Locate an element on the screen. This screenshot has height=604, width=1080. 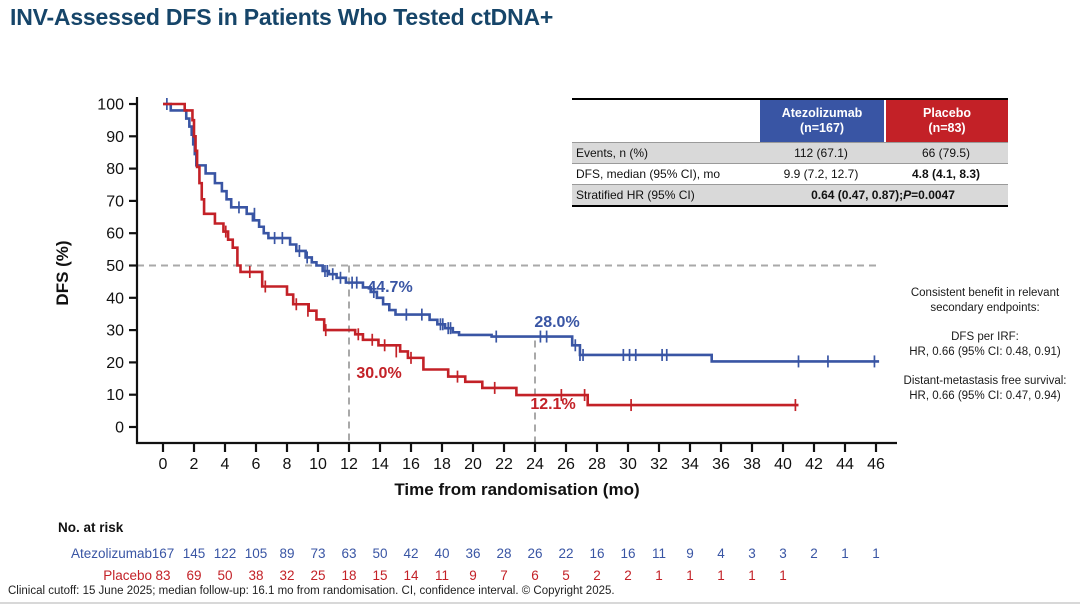
svg-text: 122 is located at coordinates (225, 553).